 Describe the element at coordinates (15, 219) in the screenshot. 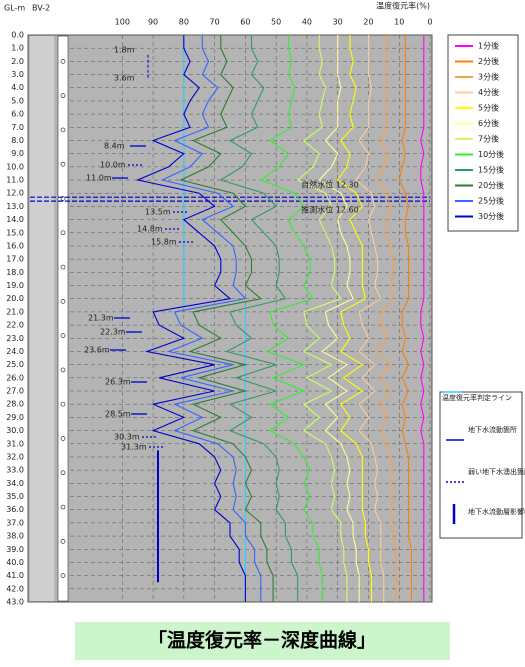

I see `y-tick-label: 14.0` at that location.